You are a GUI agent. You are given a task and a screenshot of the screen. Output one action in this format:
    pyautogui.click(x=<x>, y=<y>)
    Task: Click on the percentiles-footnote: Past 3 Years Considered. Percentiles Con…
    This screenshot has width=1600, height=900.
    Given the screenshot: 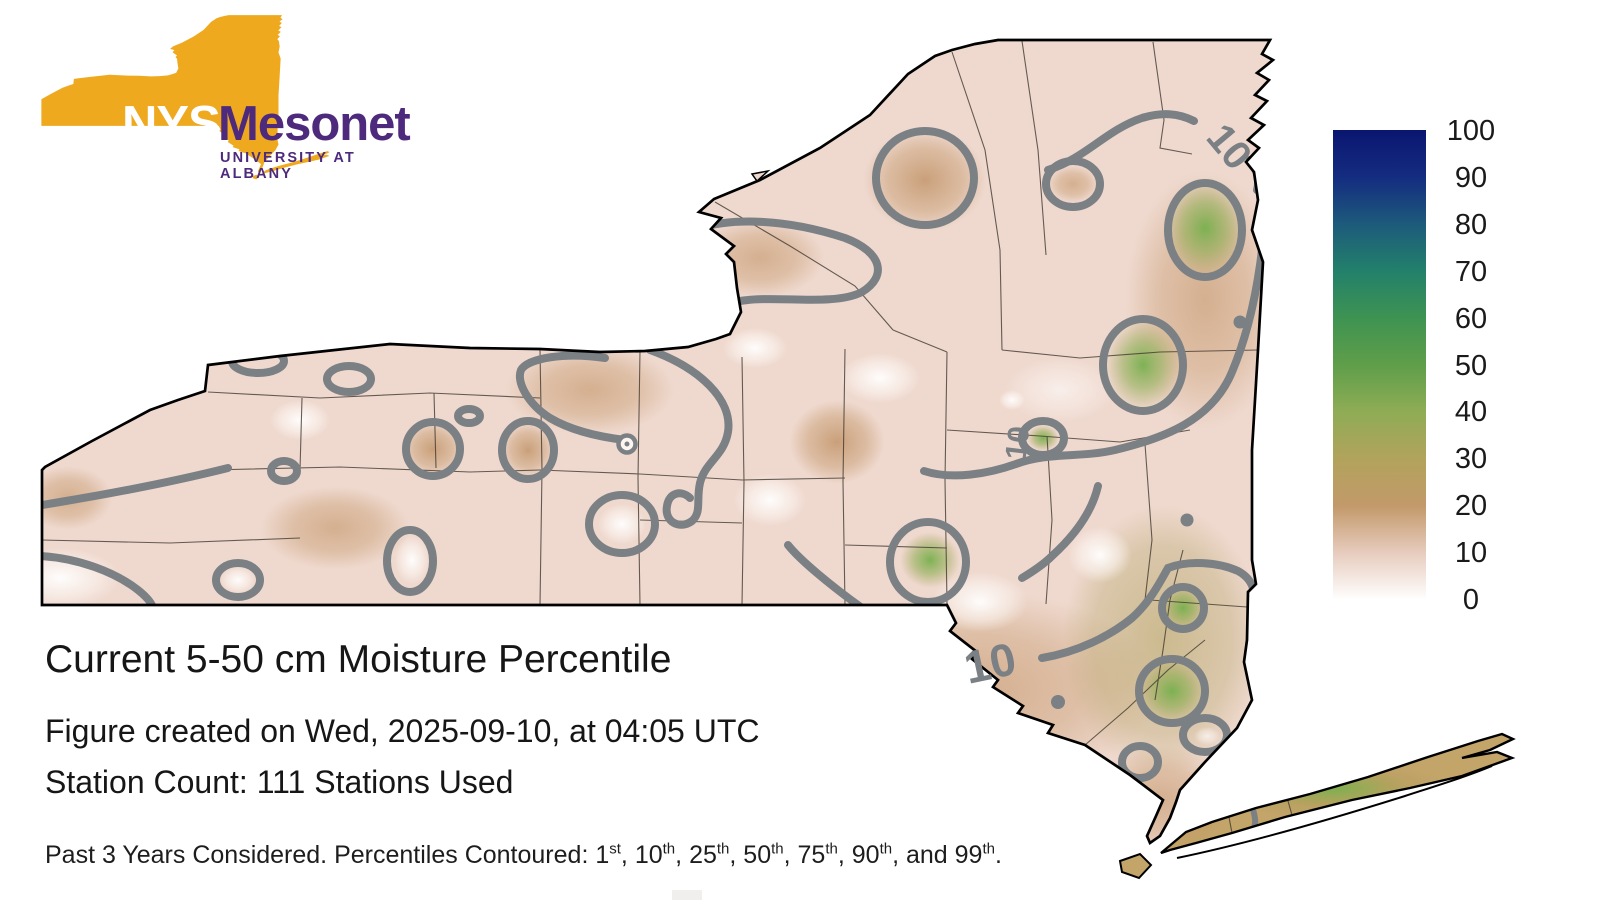 What is the action you would take?
    pyautogui.click(x=523, y=854)
    